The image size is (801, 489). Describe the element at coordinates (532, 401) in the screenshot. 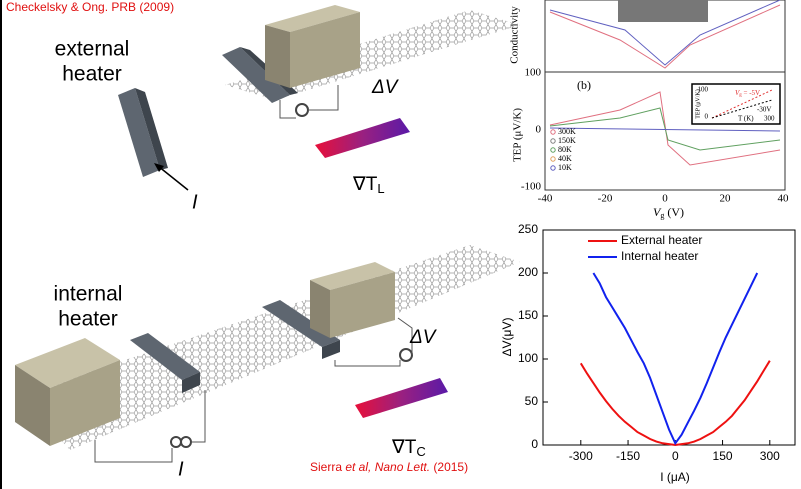

I see `y-tick-label: 50` at that location.